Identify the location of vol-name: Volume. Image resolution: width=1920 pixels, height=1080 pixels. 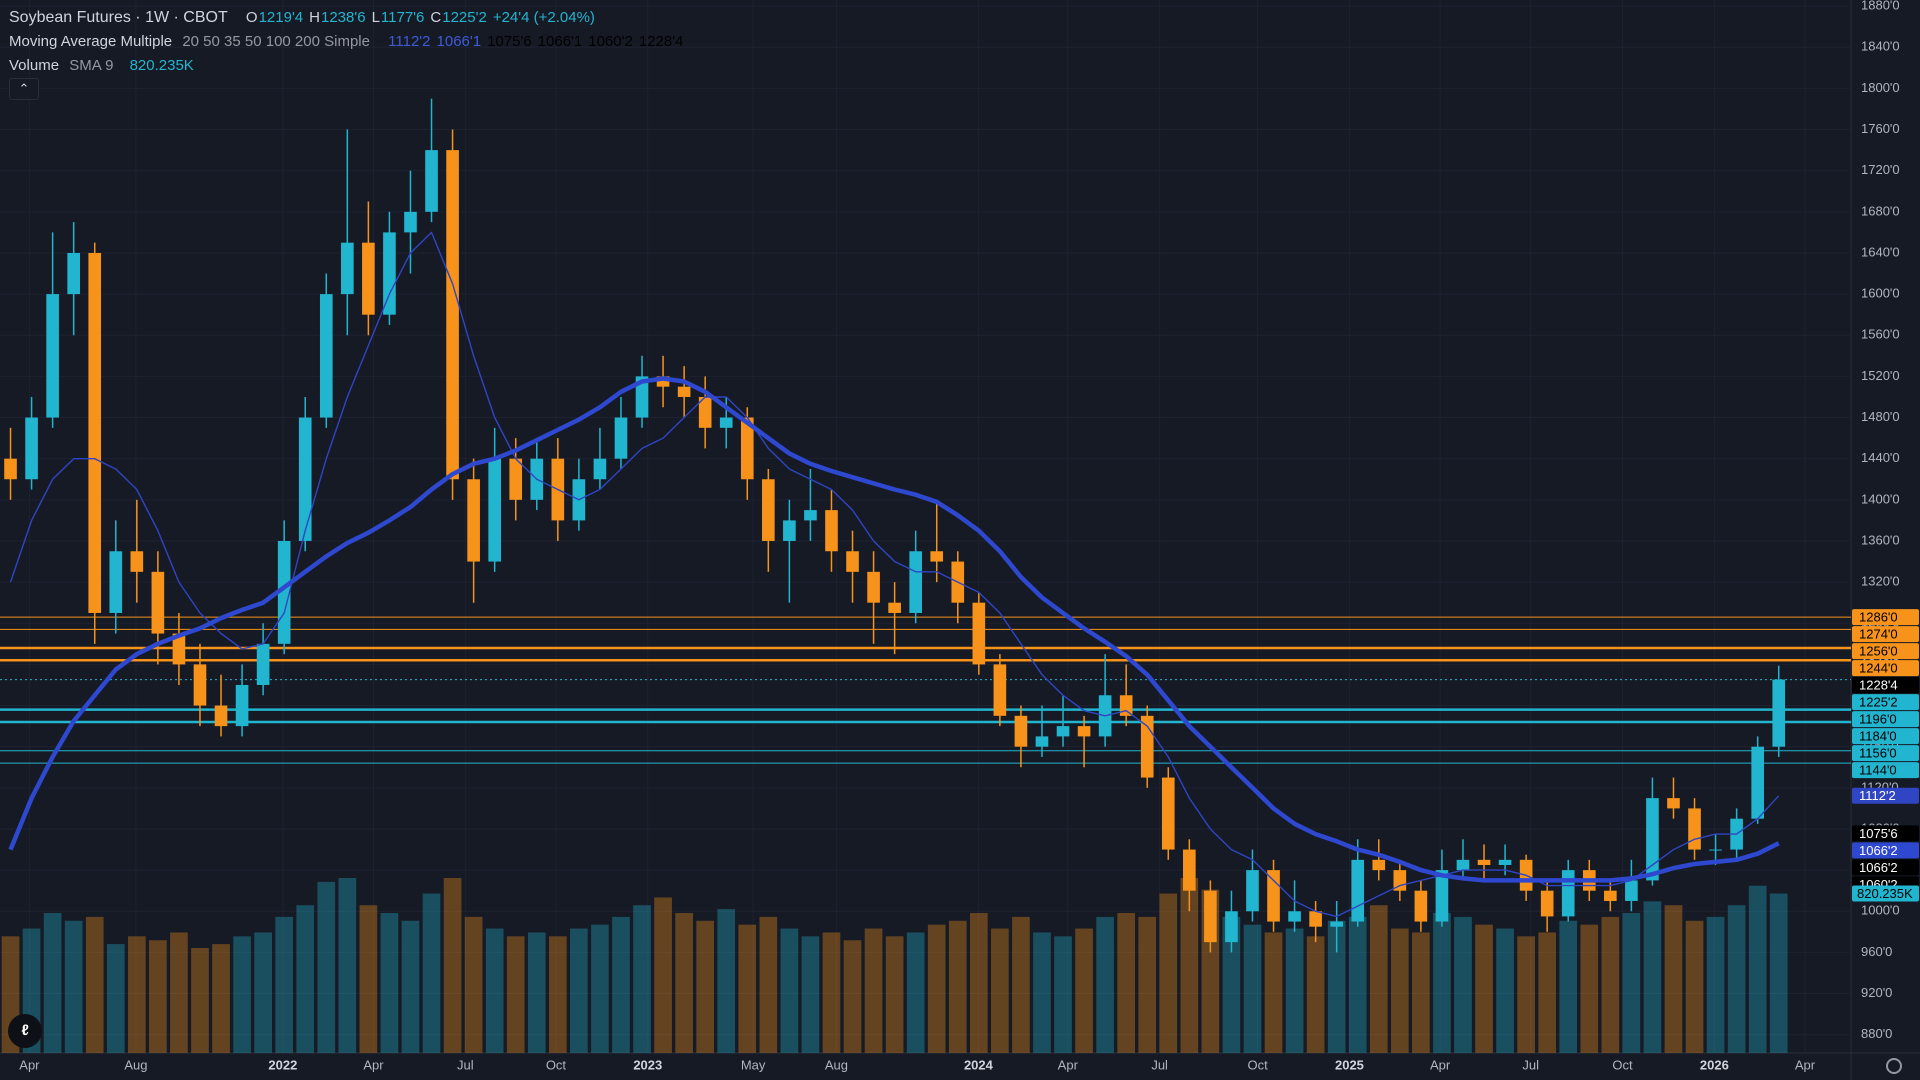
(34, 65).